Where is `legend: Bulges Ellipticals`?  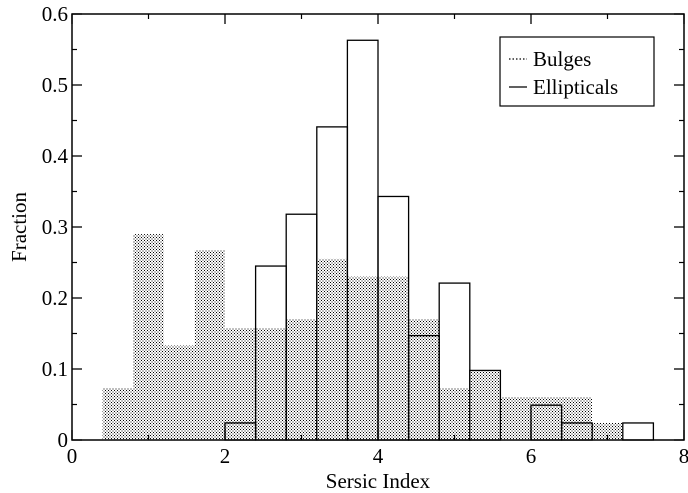
legend: Bulges Ellipticals is located at coordinates (577, 71).